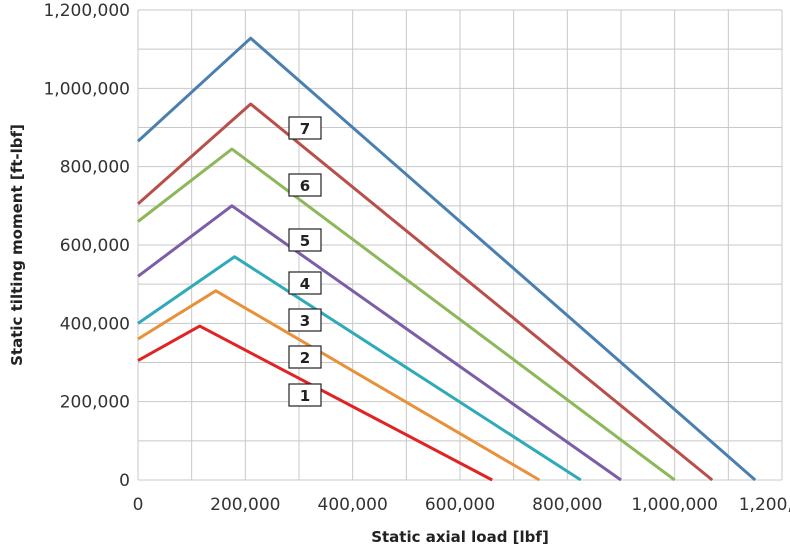 This screenshot has height=548, width=790. I want to click on x-tick-label: 200,000, so click(245, 505).